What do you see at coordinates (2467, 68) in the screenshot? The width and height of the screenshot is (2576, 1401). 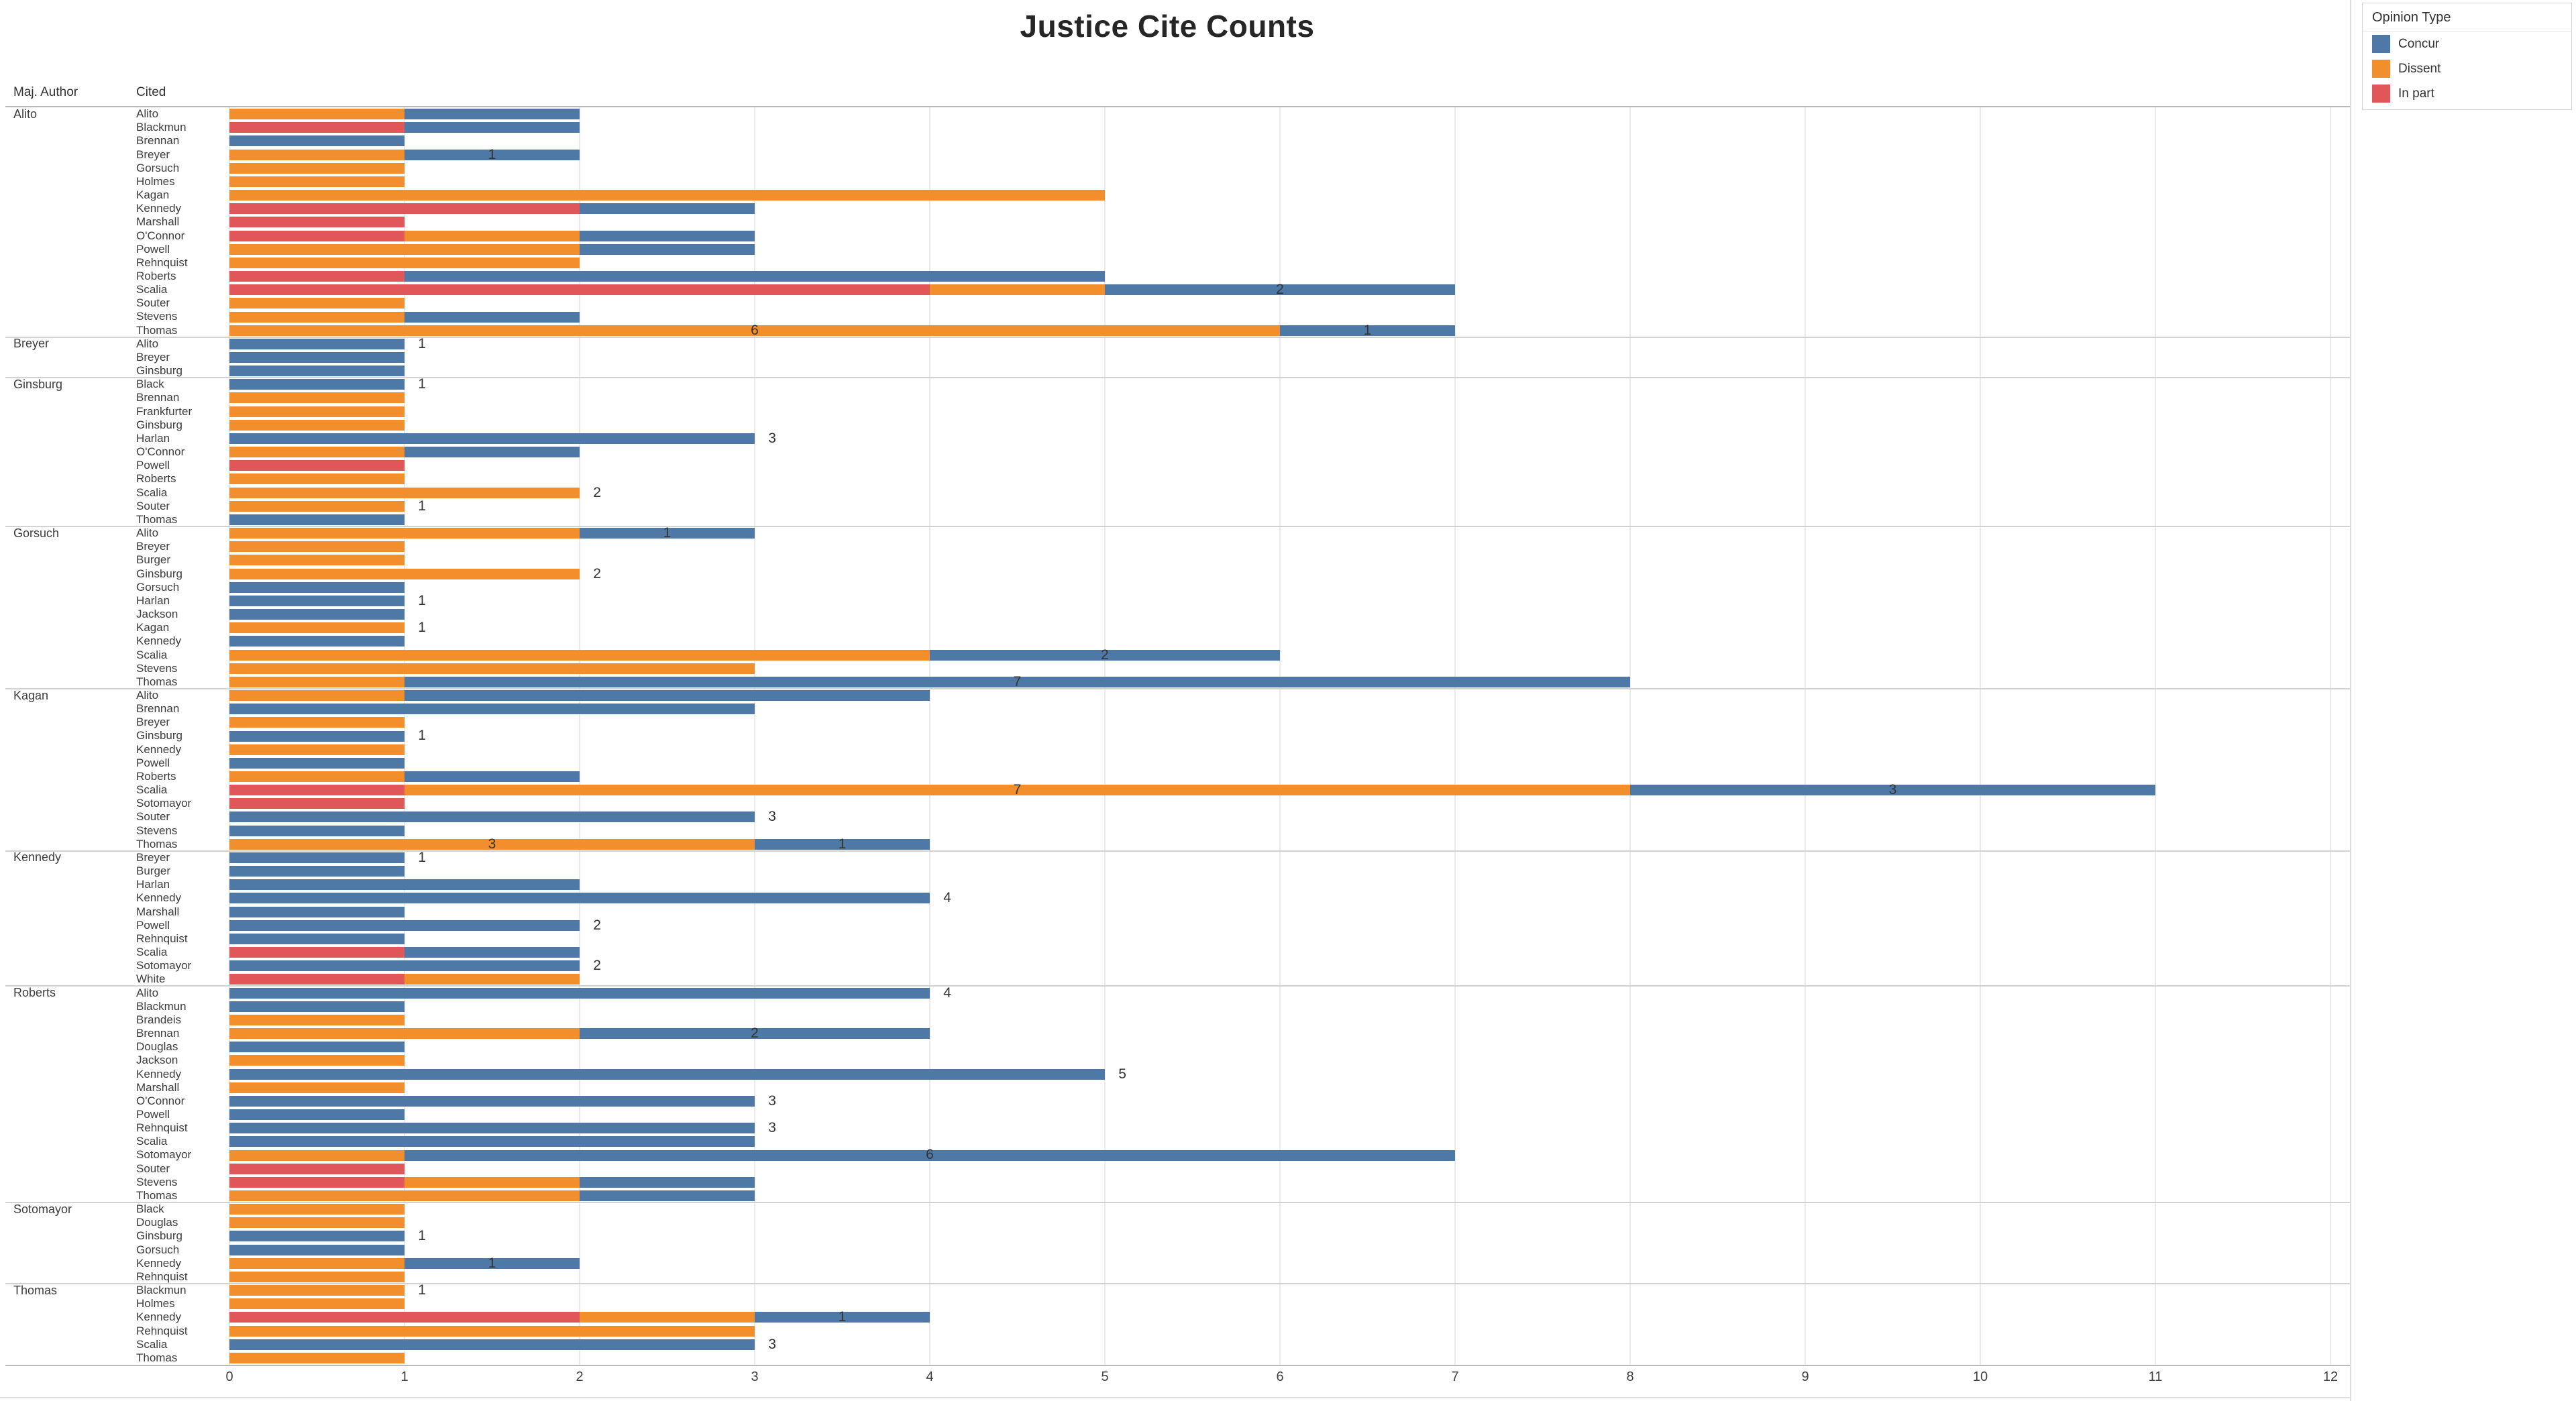 I see `legend-item-dissent: Dissent` at bounding box center [2467, 68].